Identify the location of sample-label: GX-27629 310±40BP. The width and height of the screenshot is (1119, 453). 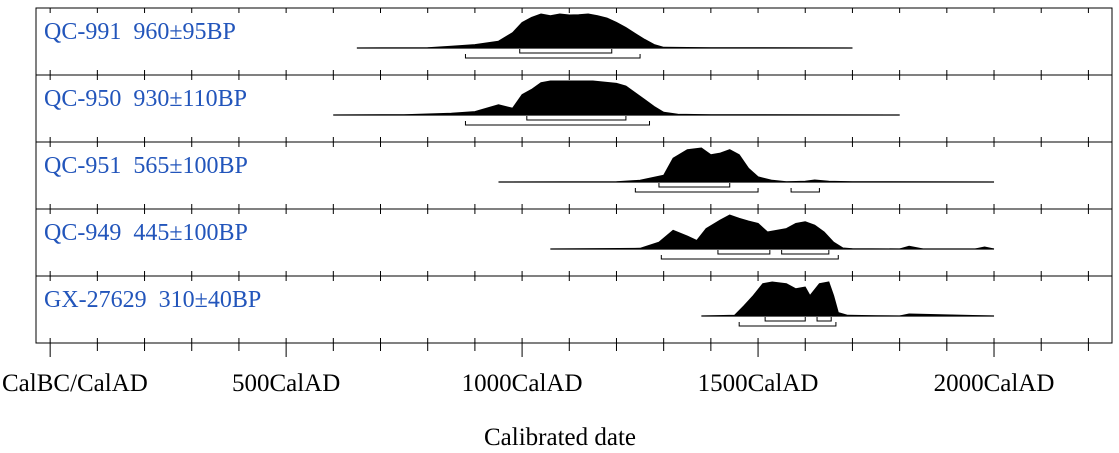
(152, 300).